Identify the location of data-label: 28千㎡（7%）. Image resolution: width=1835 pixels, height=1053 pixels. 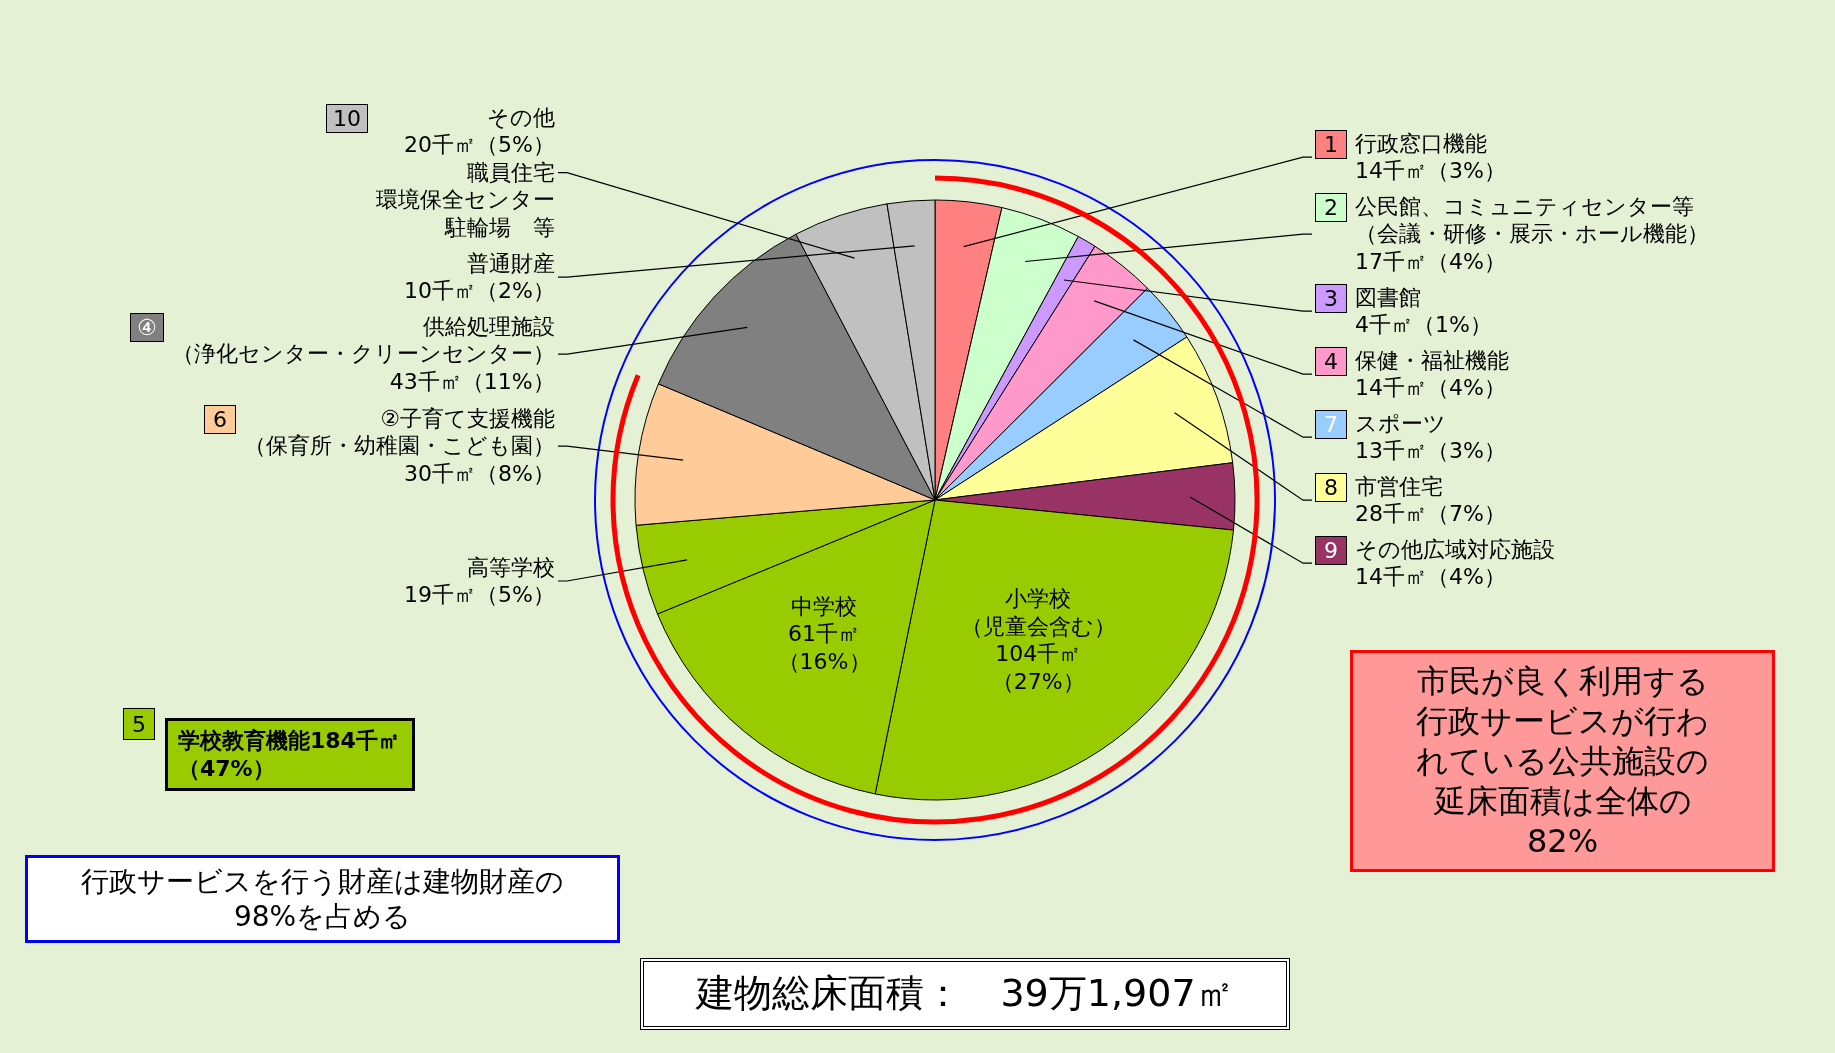
(1430, 514).